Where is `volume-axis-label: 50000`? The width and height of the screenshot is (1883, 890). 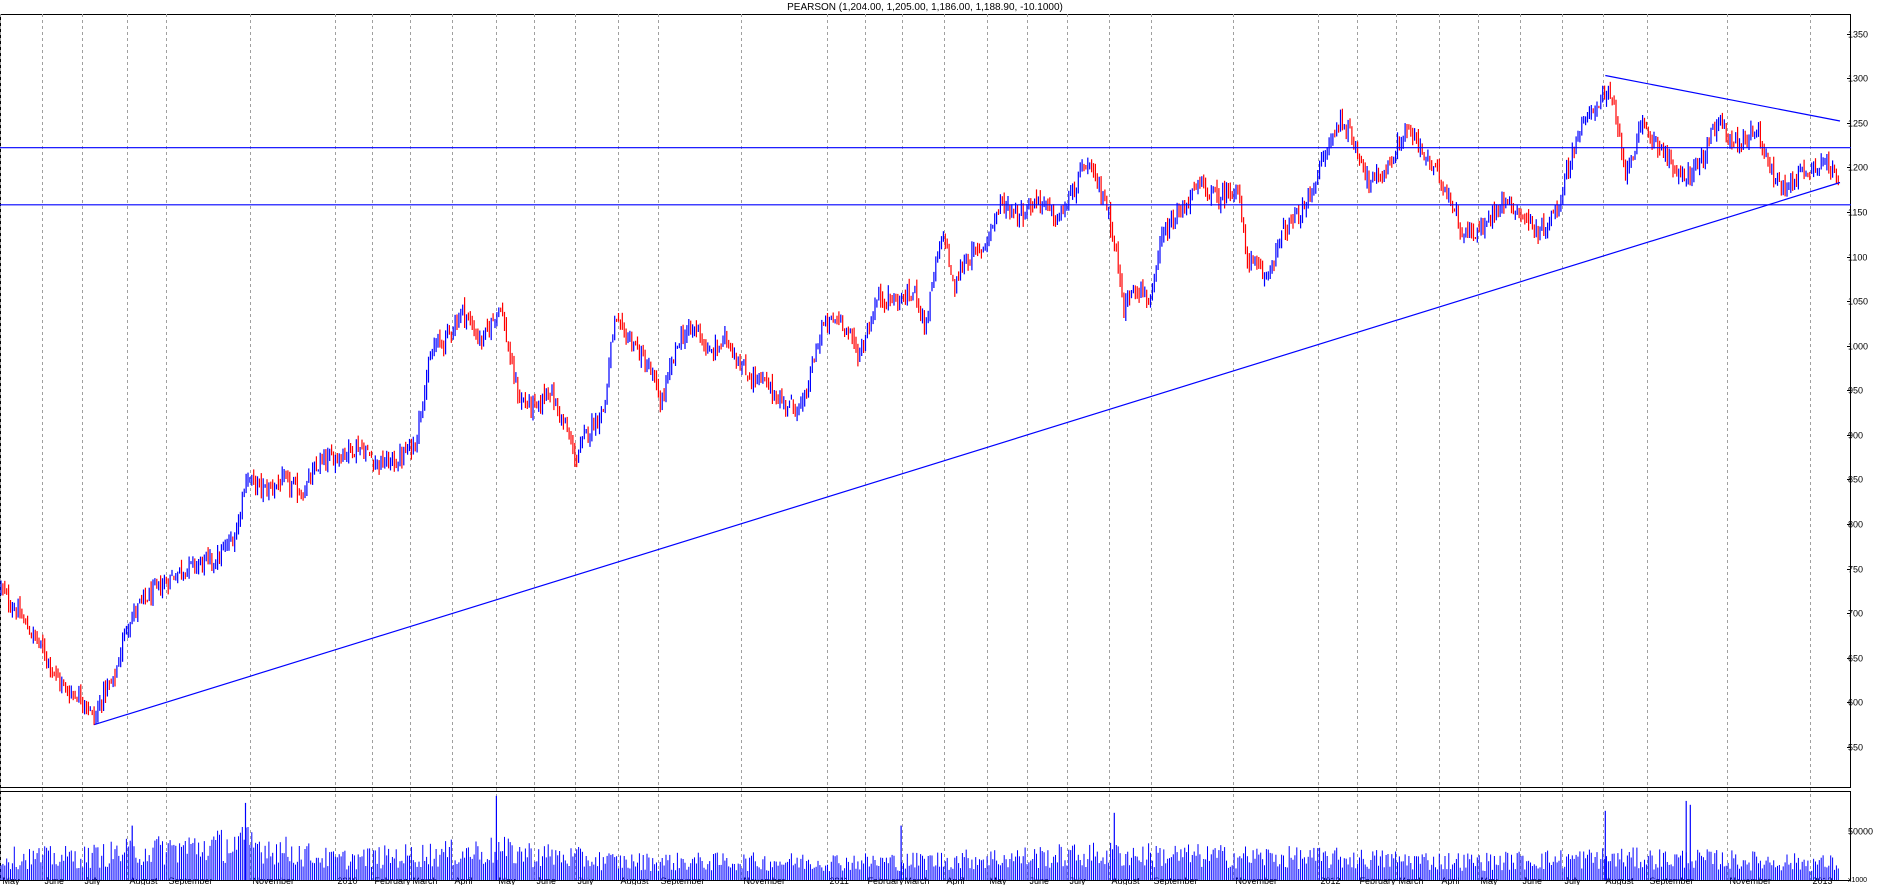 volume-axis-label: 50000 is located at coordinates (1860, 832).